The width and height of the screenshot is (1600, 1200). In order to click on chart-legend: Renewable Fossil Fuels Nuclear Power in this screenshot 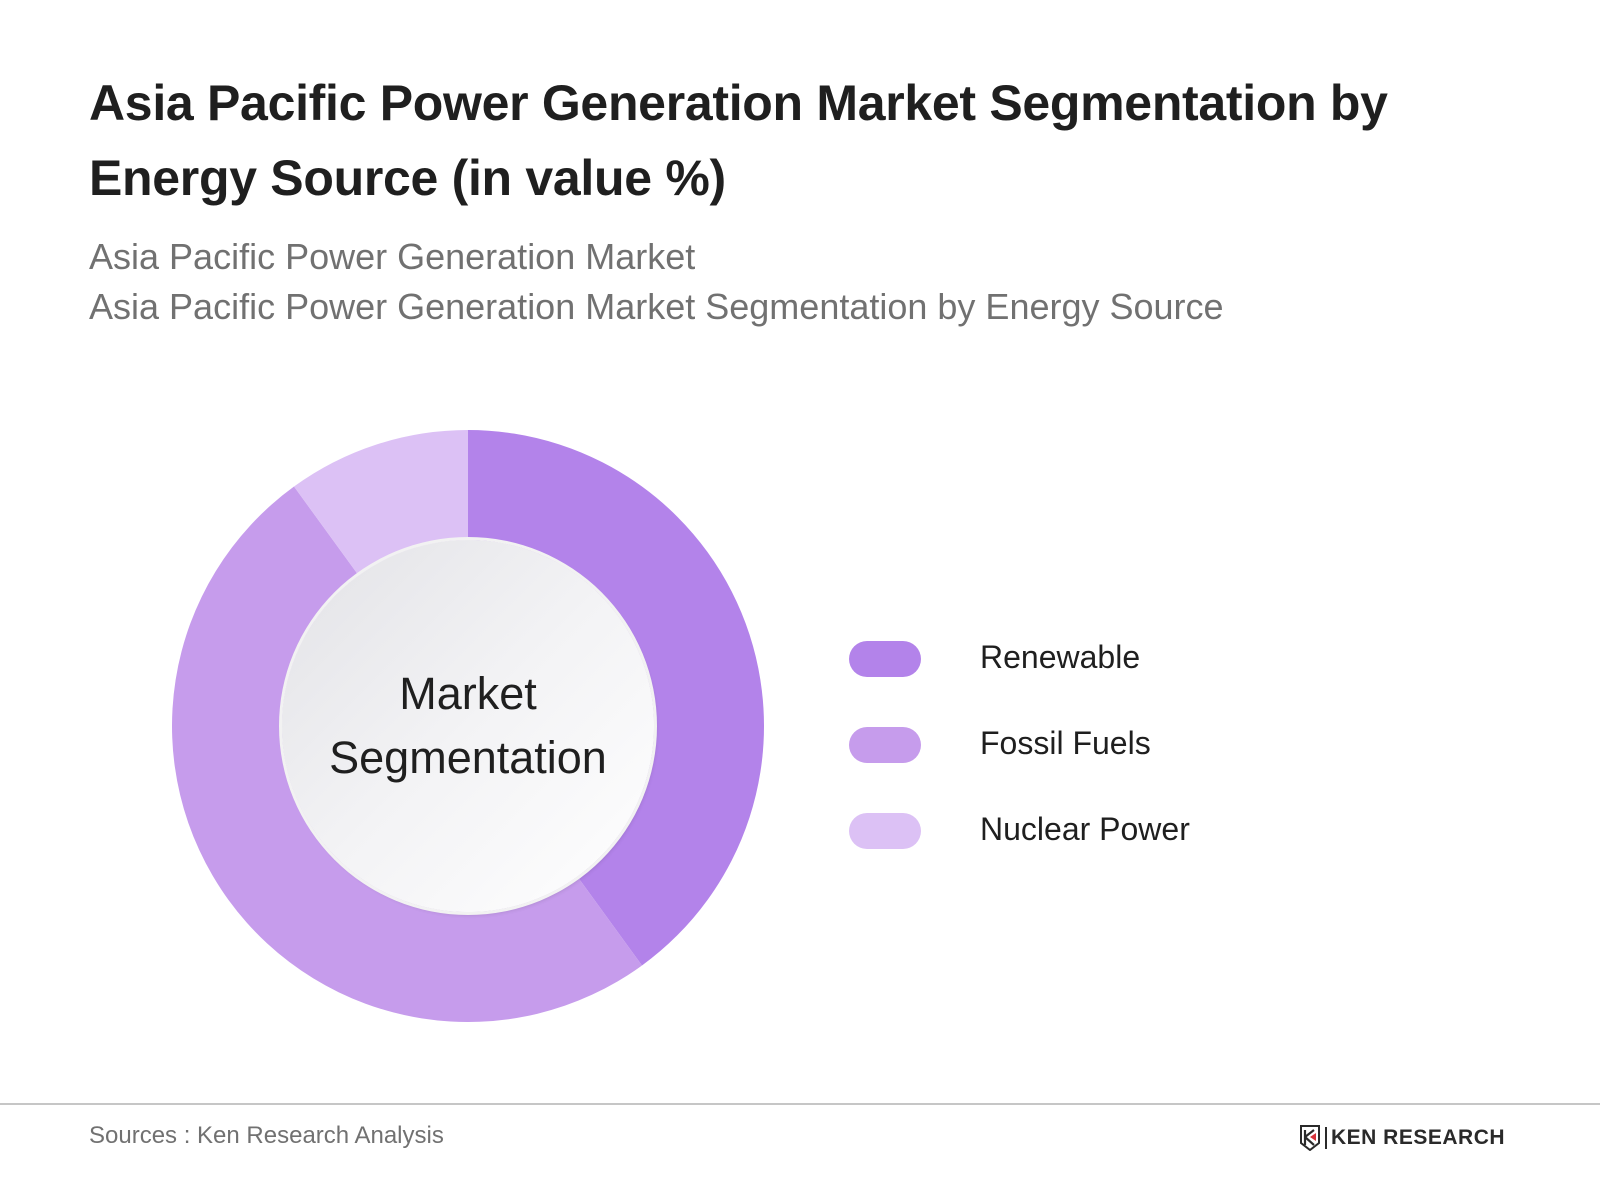, I will do `click(1019, 769)`.